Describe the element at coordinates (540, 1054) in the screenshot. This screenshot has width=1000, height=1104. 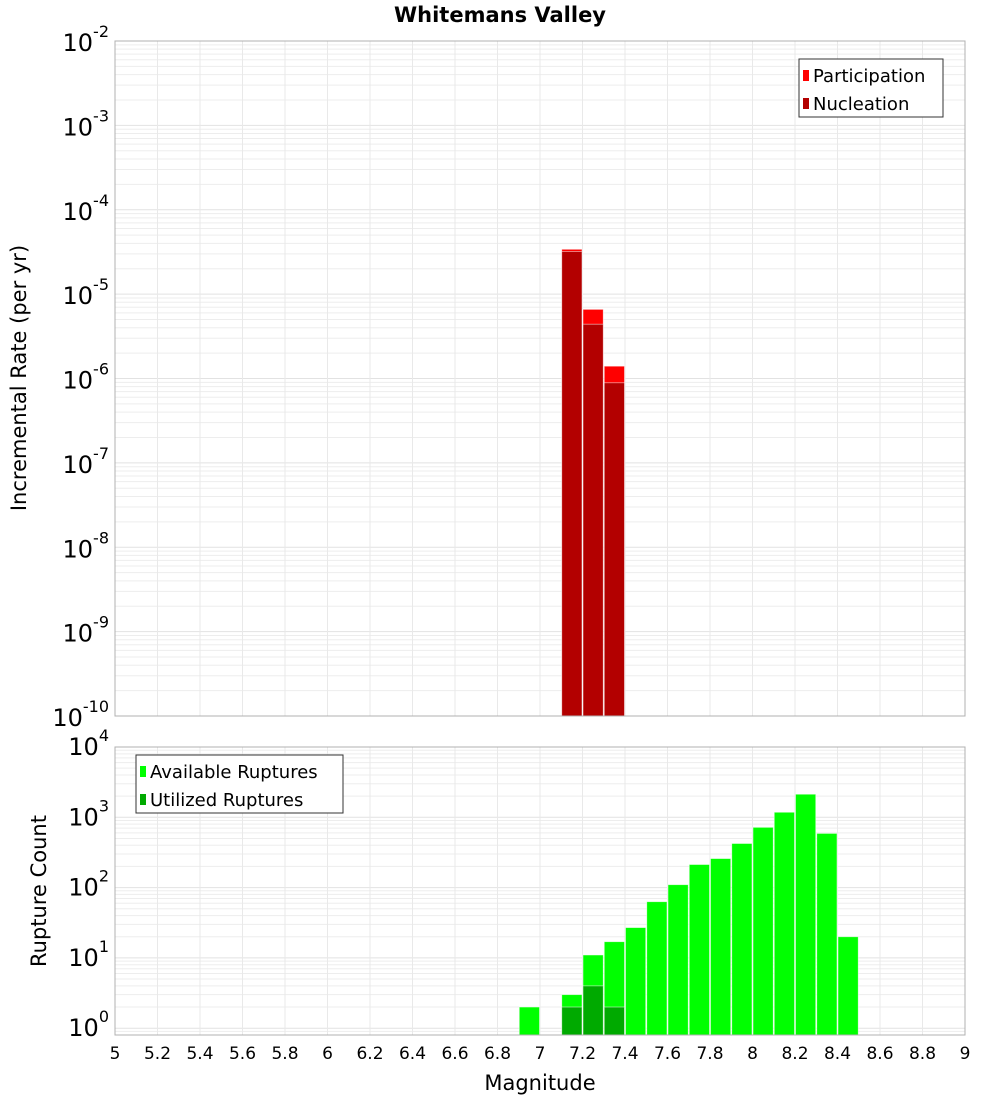
I see `x-tick-label: 7` at that location.